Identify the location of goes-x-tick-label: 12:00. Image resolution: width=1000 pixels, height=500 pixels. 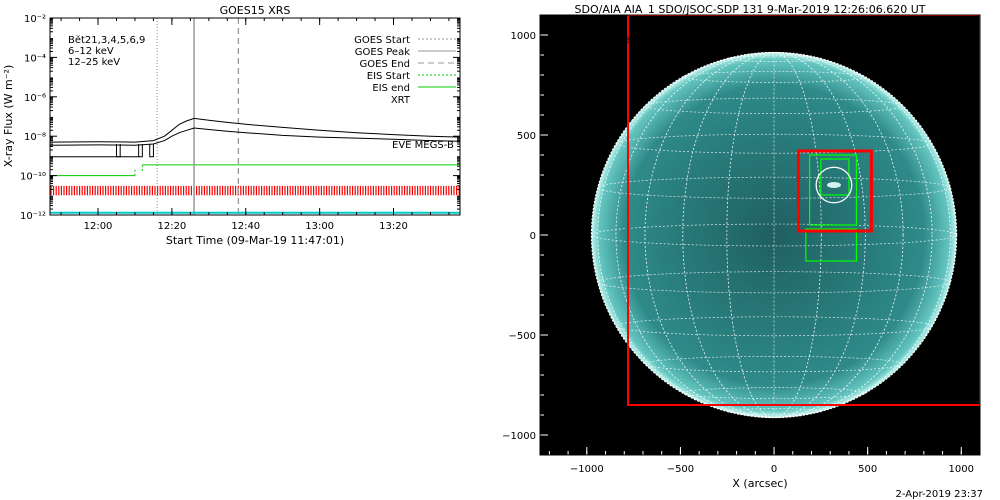
(98, 226).